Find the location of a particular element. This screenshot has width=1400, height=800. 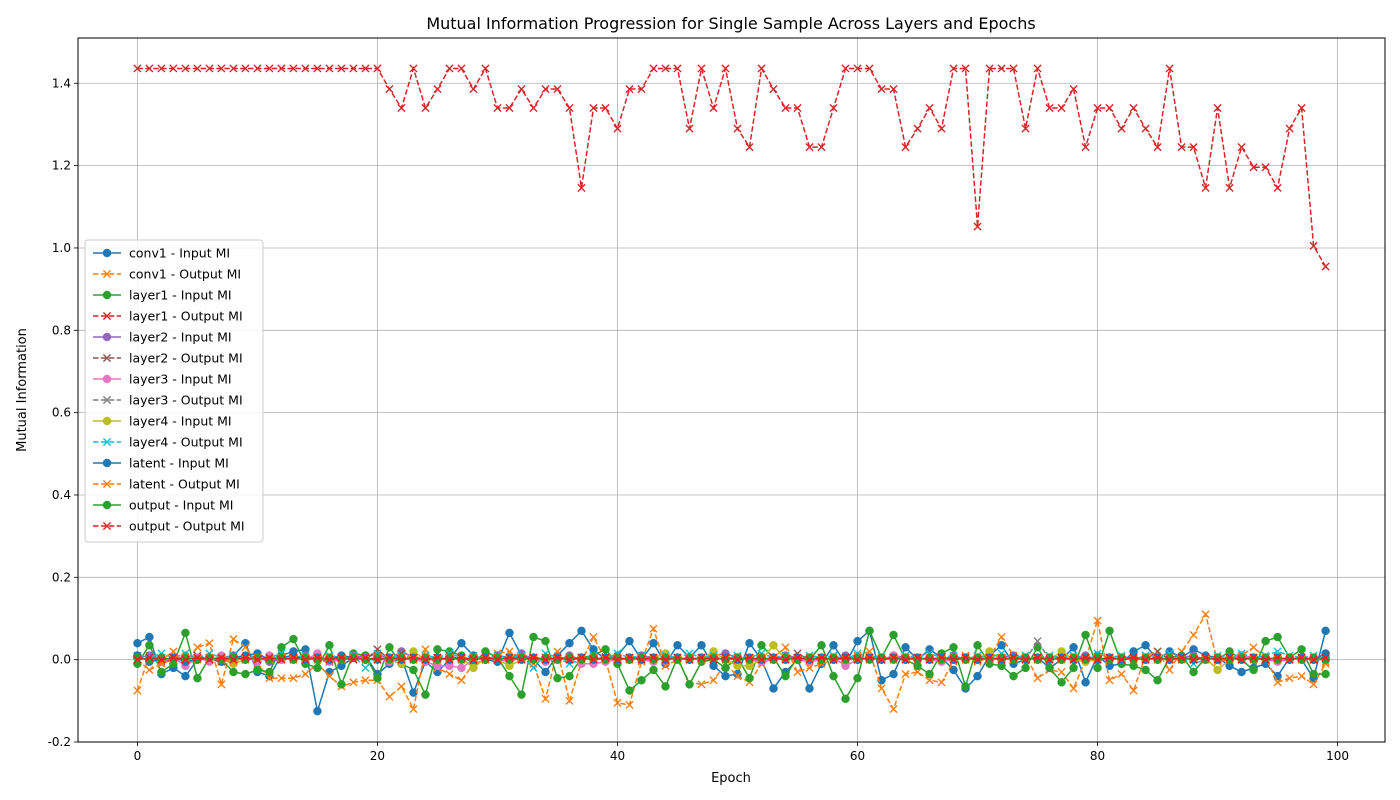

x-tick-label: 100 is located at coordinates (1337, 756).